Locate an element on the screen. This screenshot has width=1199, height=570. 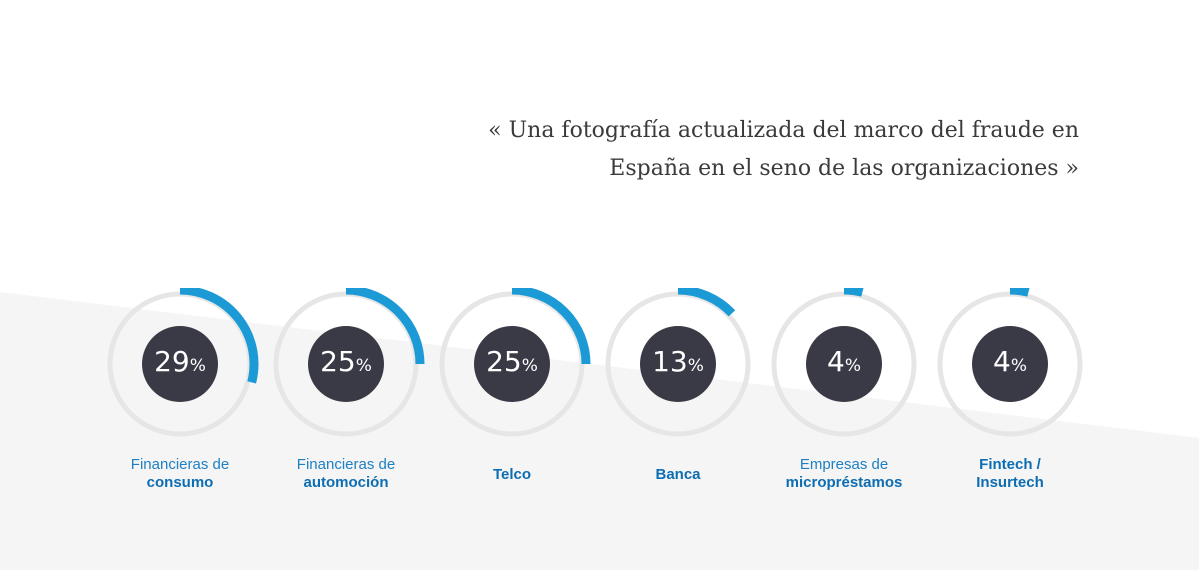
metric-label: Telco is located at coordinates (512, 475).